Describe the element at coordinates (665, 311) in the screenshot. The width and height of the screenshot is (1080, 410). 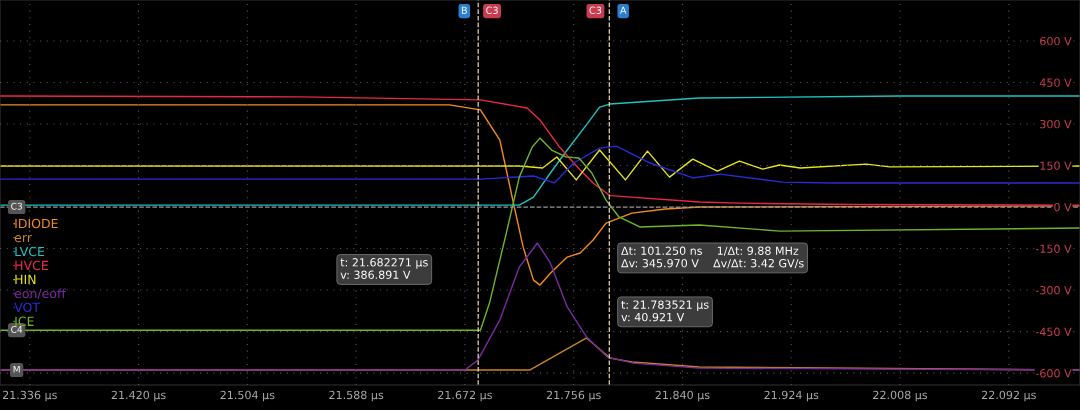
I see `annotation: t: 21.783521 µs v: 40.921 V` at that location.